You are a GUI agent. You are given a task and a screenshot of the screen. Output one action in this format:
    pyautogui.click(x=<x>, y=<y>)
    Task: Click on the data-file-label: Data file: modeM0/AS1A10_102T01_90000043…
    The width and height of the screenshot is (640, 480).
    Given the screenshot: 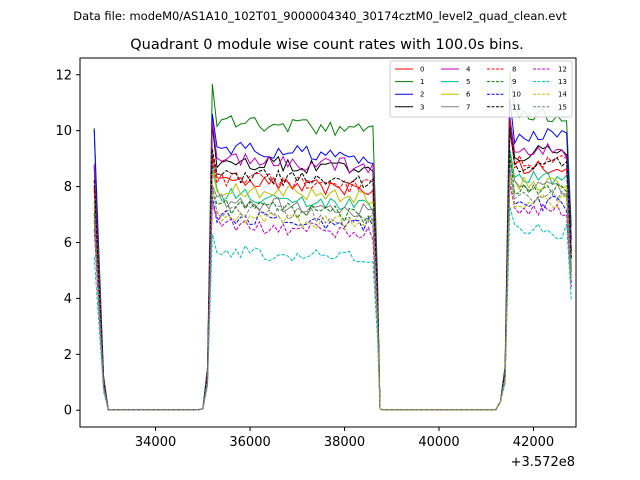 What is the action you would take?
    pyautogui.click(x=320, y=16)
    